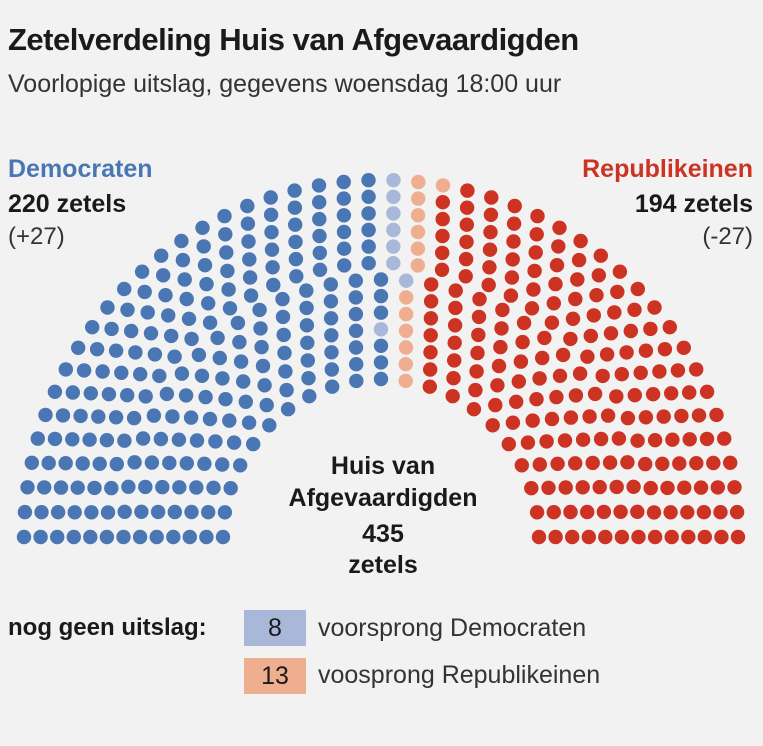  I want to click on legend-rep-lead-count: 13, so click(275, 676).